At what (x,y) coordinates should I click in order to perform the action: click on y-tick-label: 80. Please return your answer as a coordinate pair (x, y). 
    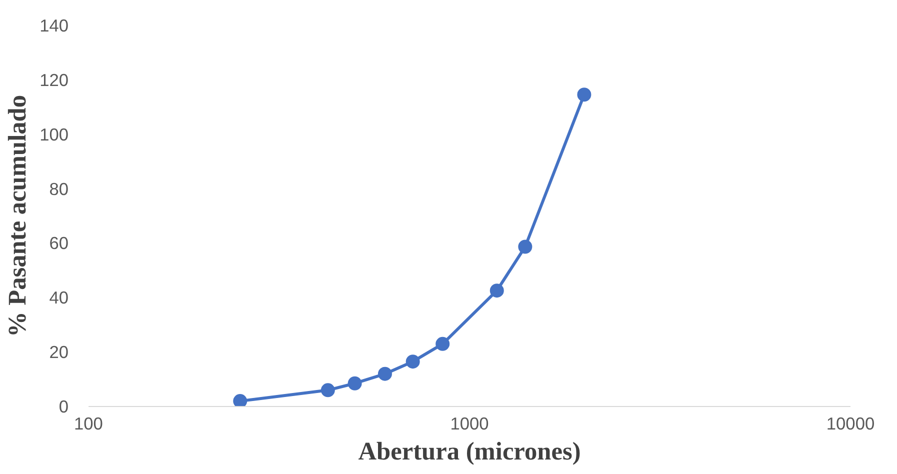
    Looking at the image, I should click on (59, 188).